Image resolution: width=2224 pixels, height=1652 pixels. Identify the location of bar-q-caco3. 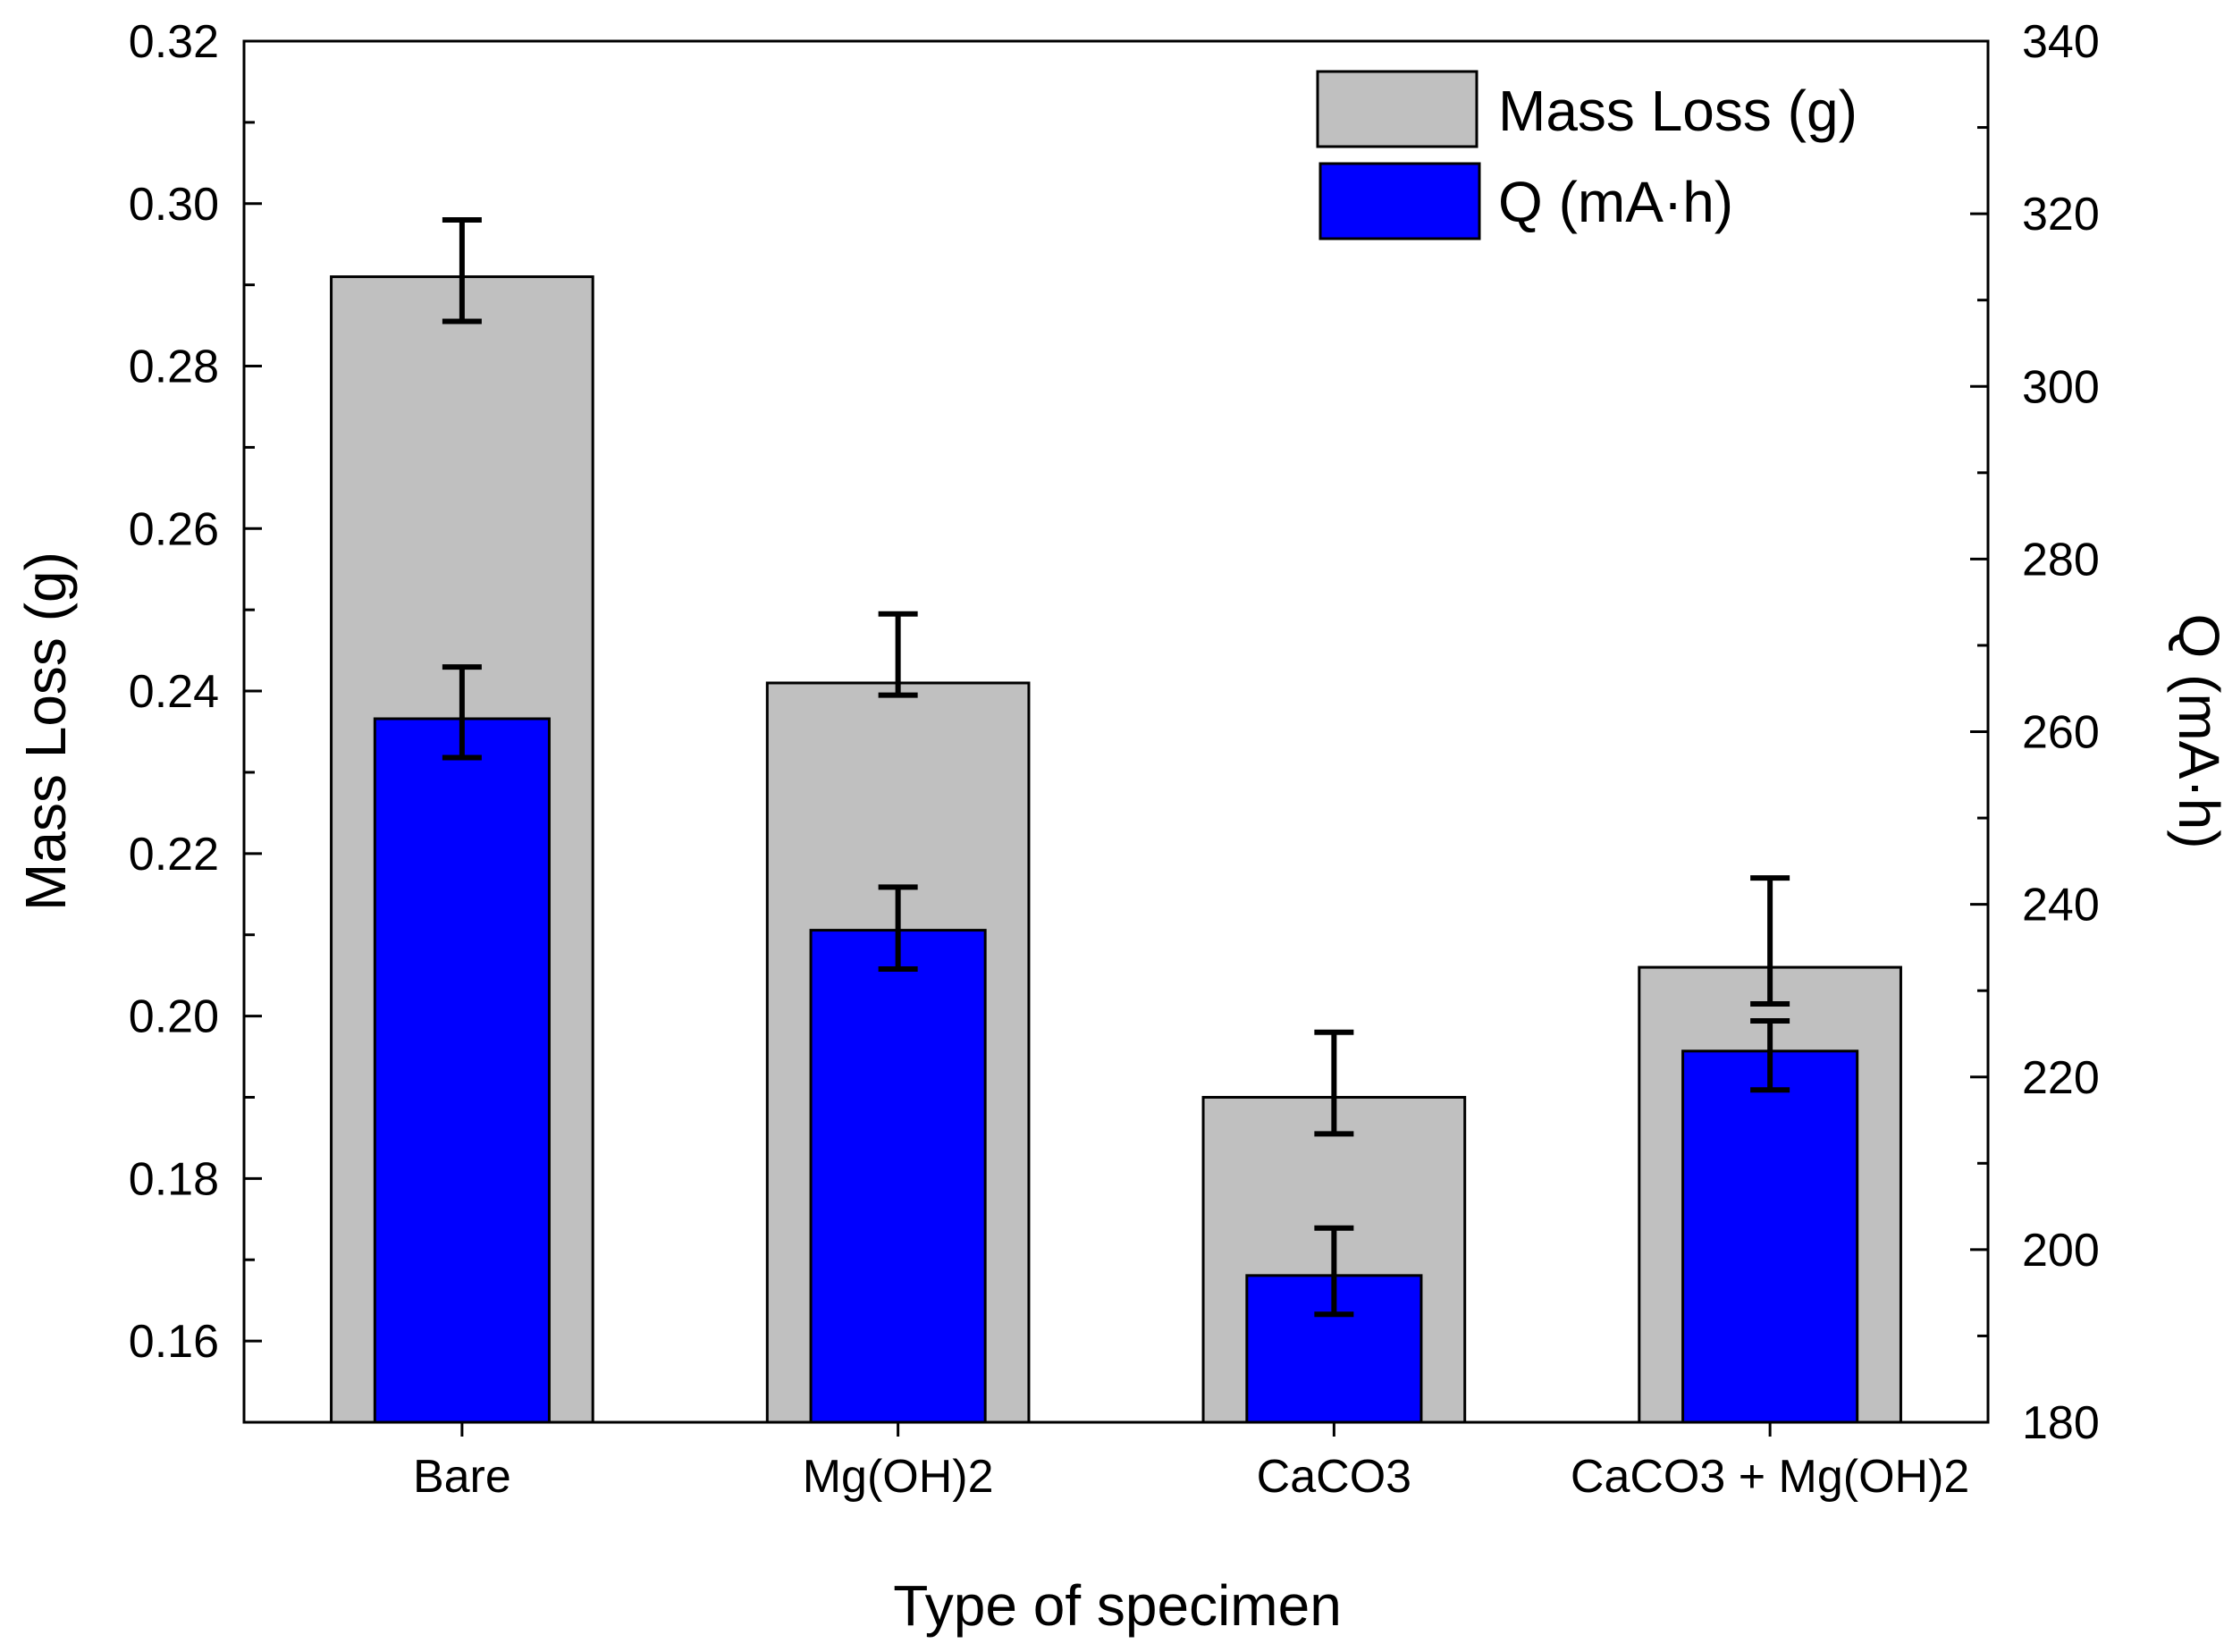
(1334, 1349).